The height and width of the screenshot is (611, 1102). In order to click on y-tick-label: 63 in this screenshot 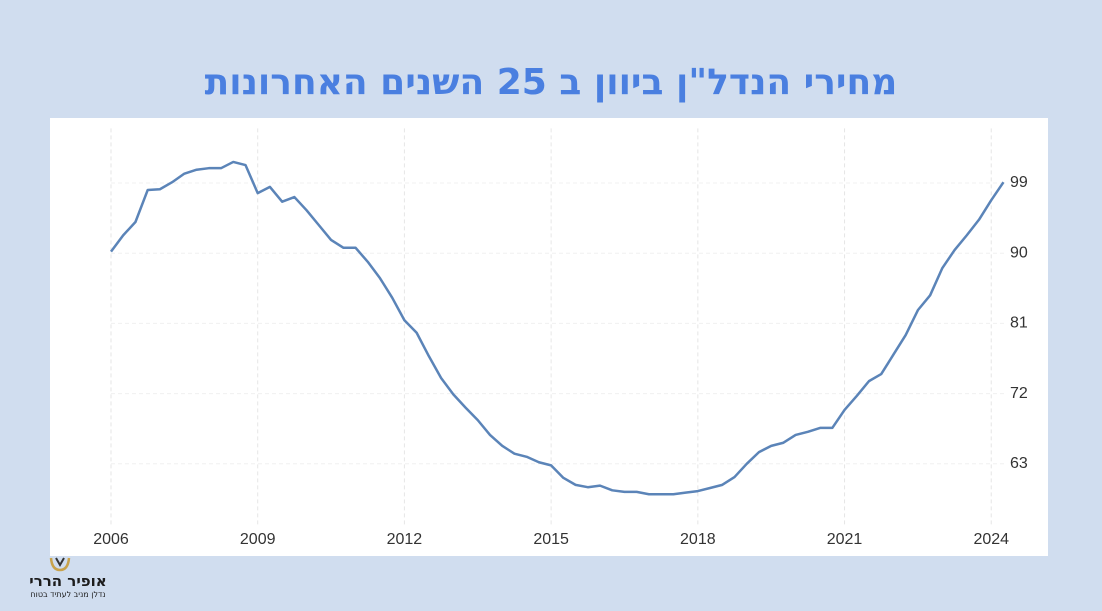, I will do `click(1019, 463)`.